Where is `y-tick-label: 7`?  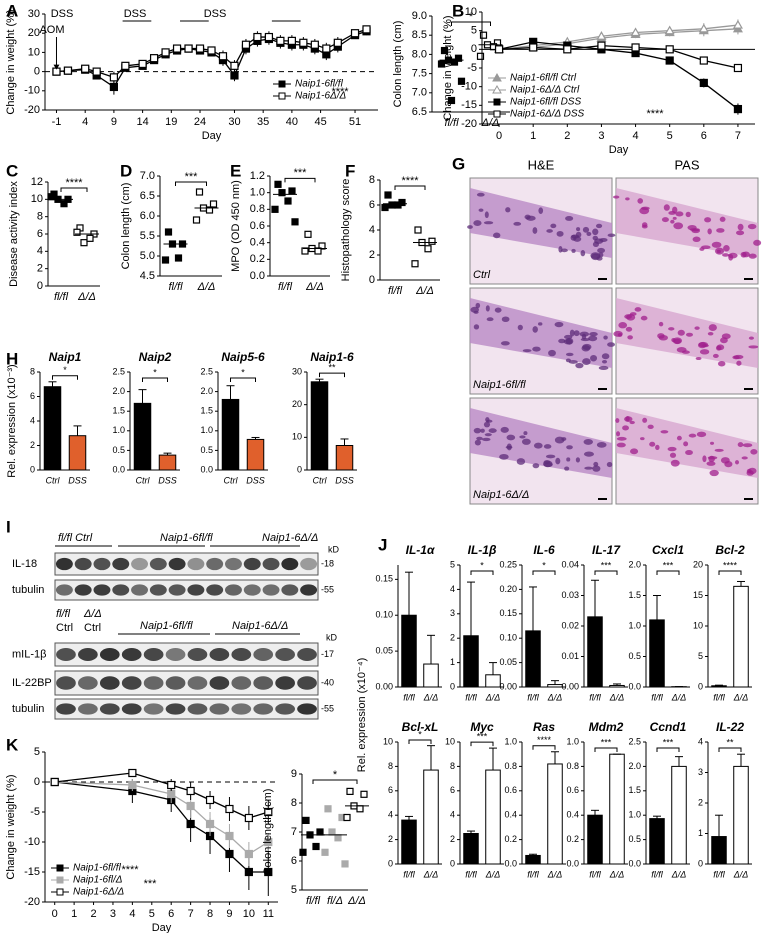 y-tick-label: 7 is located at coordinates (294, 832).